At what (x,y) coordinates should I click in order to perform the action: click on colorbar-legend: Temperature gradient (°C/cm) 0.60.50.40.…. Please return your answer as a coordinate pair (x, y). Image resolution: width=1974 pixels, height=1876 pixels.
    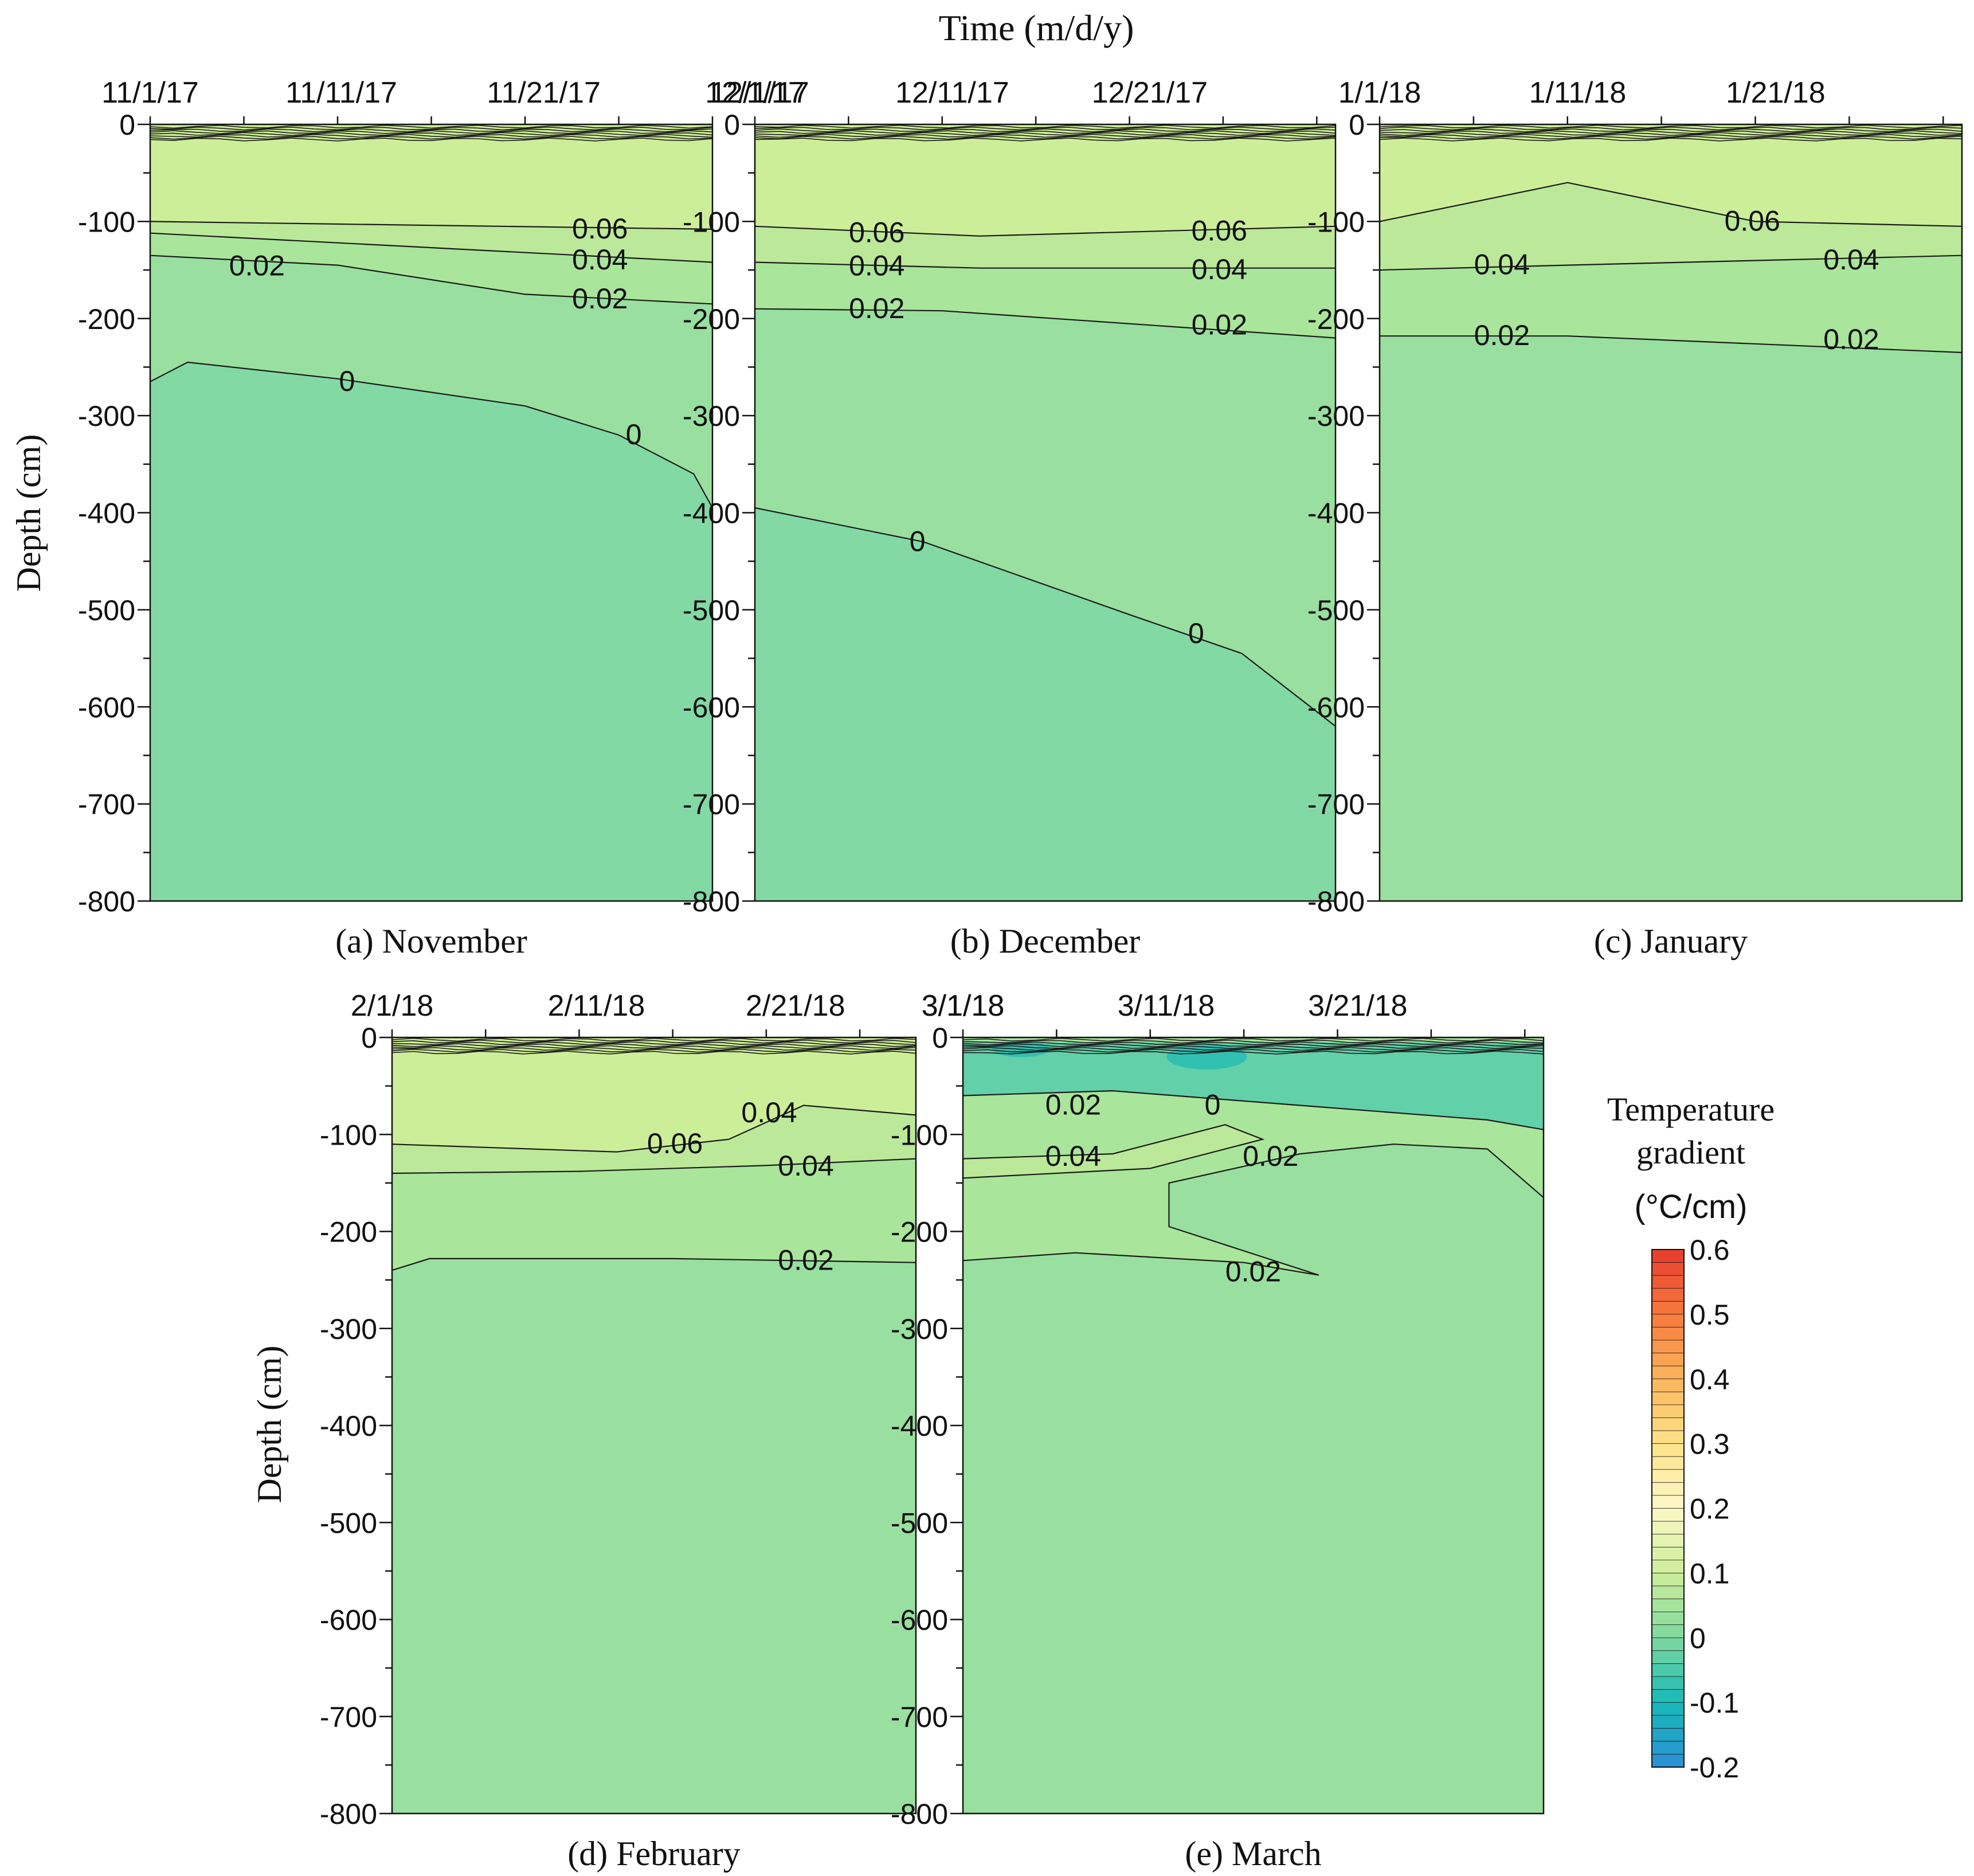
    Looking at the image, I should click on (1691, 1437).